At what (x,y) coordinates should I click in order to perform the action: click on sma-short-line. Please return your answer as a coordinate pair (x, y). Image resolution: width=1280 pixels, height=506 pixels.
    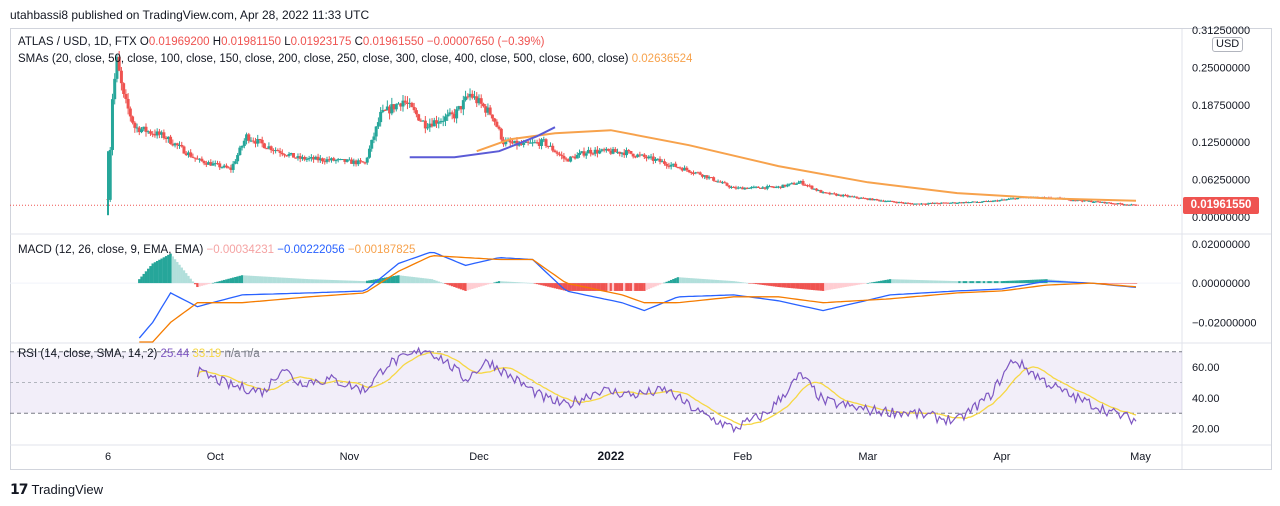
    Looking at the image, I should click on (482, 142).